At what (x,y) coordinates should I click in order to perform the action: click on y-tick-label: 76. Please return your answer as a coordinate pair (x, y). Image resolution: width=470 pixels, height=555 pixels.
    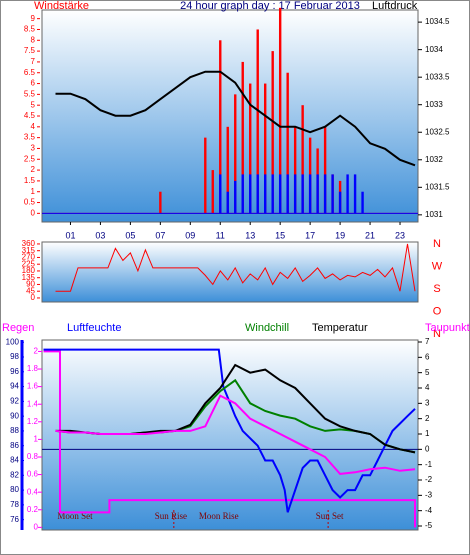
    Looking at the image, I should click on (14, 519).